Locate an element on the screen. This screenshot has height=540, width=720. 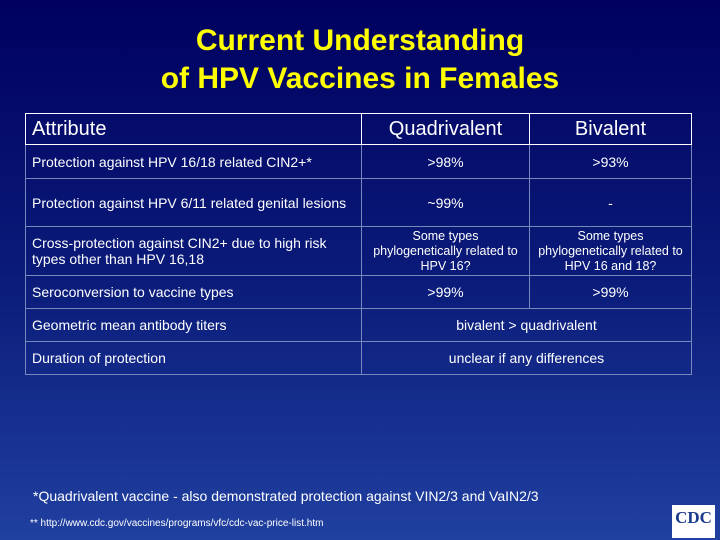
header-row: Attribute Quadrivalent Bivalent is located at coordinates (358, 129).